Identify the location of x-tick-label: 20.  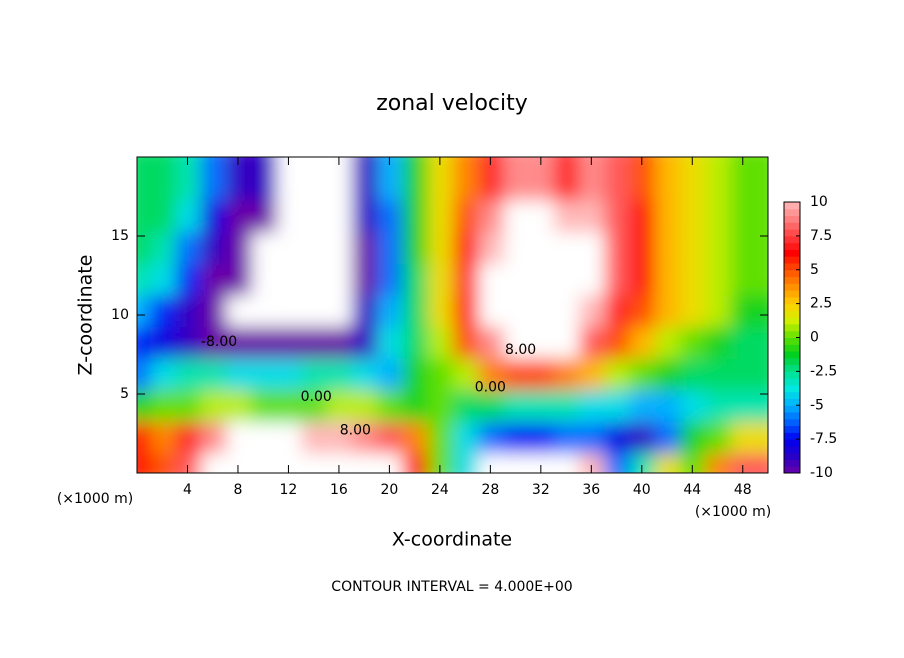
(389, 490).